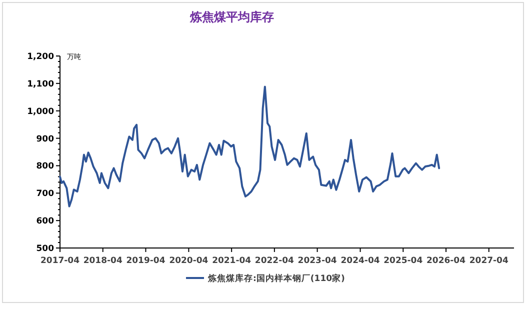  I want to click on y-tick-label: 1,000, so click(40, 111).